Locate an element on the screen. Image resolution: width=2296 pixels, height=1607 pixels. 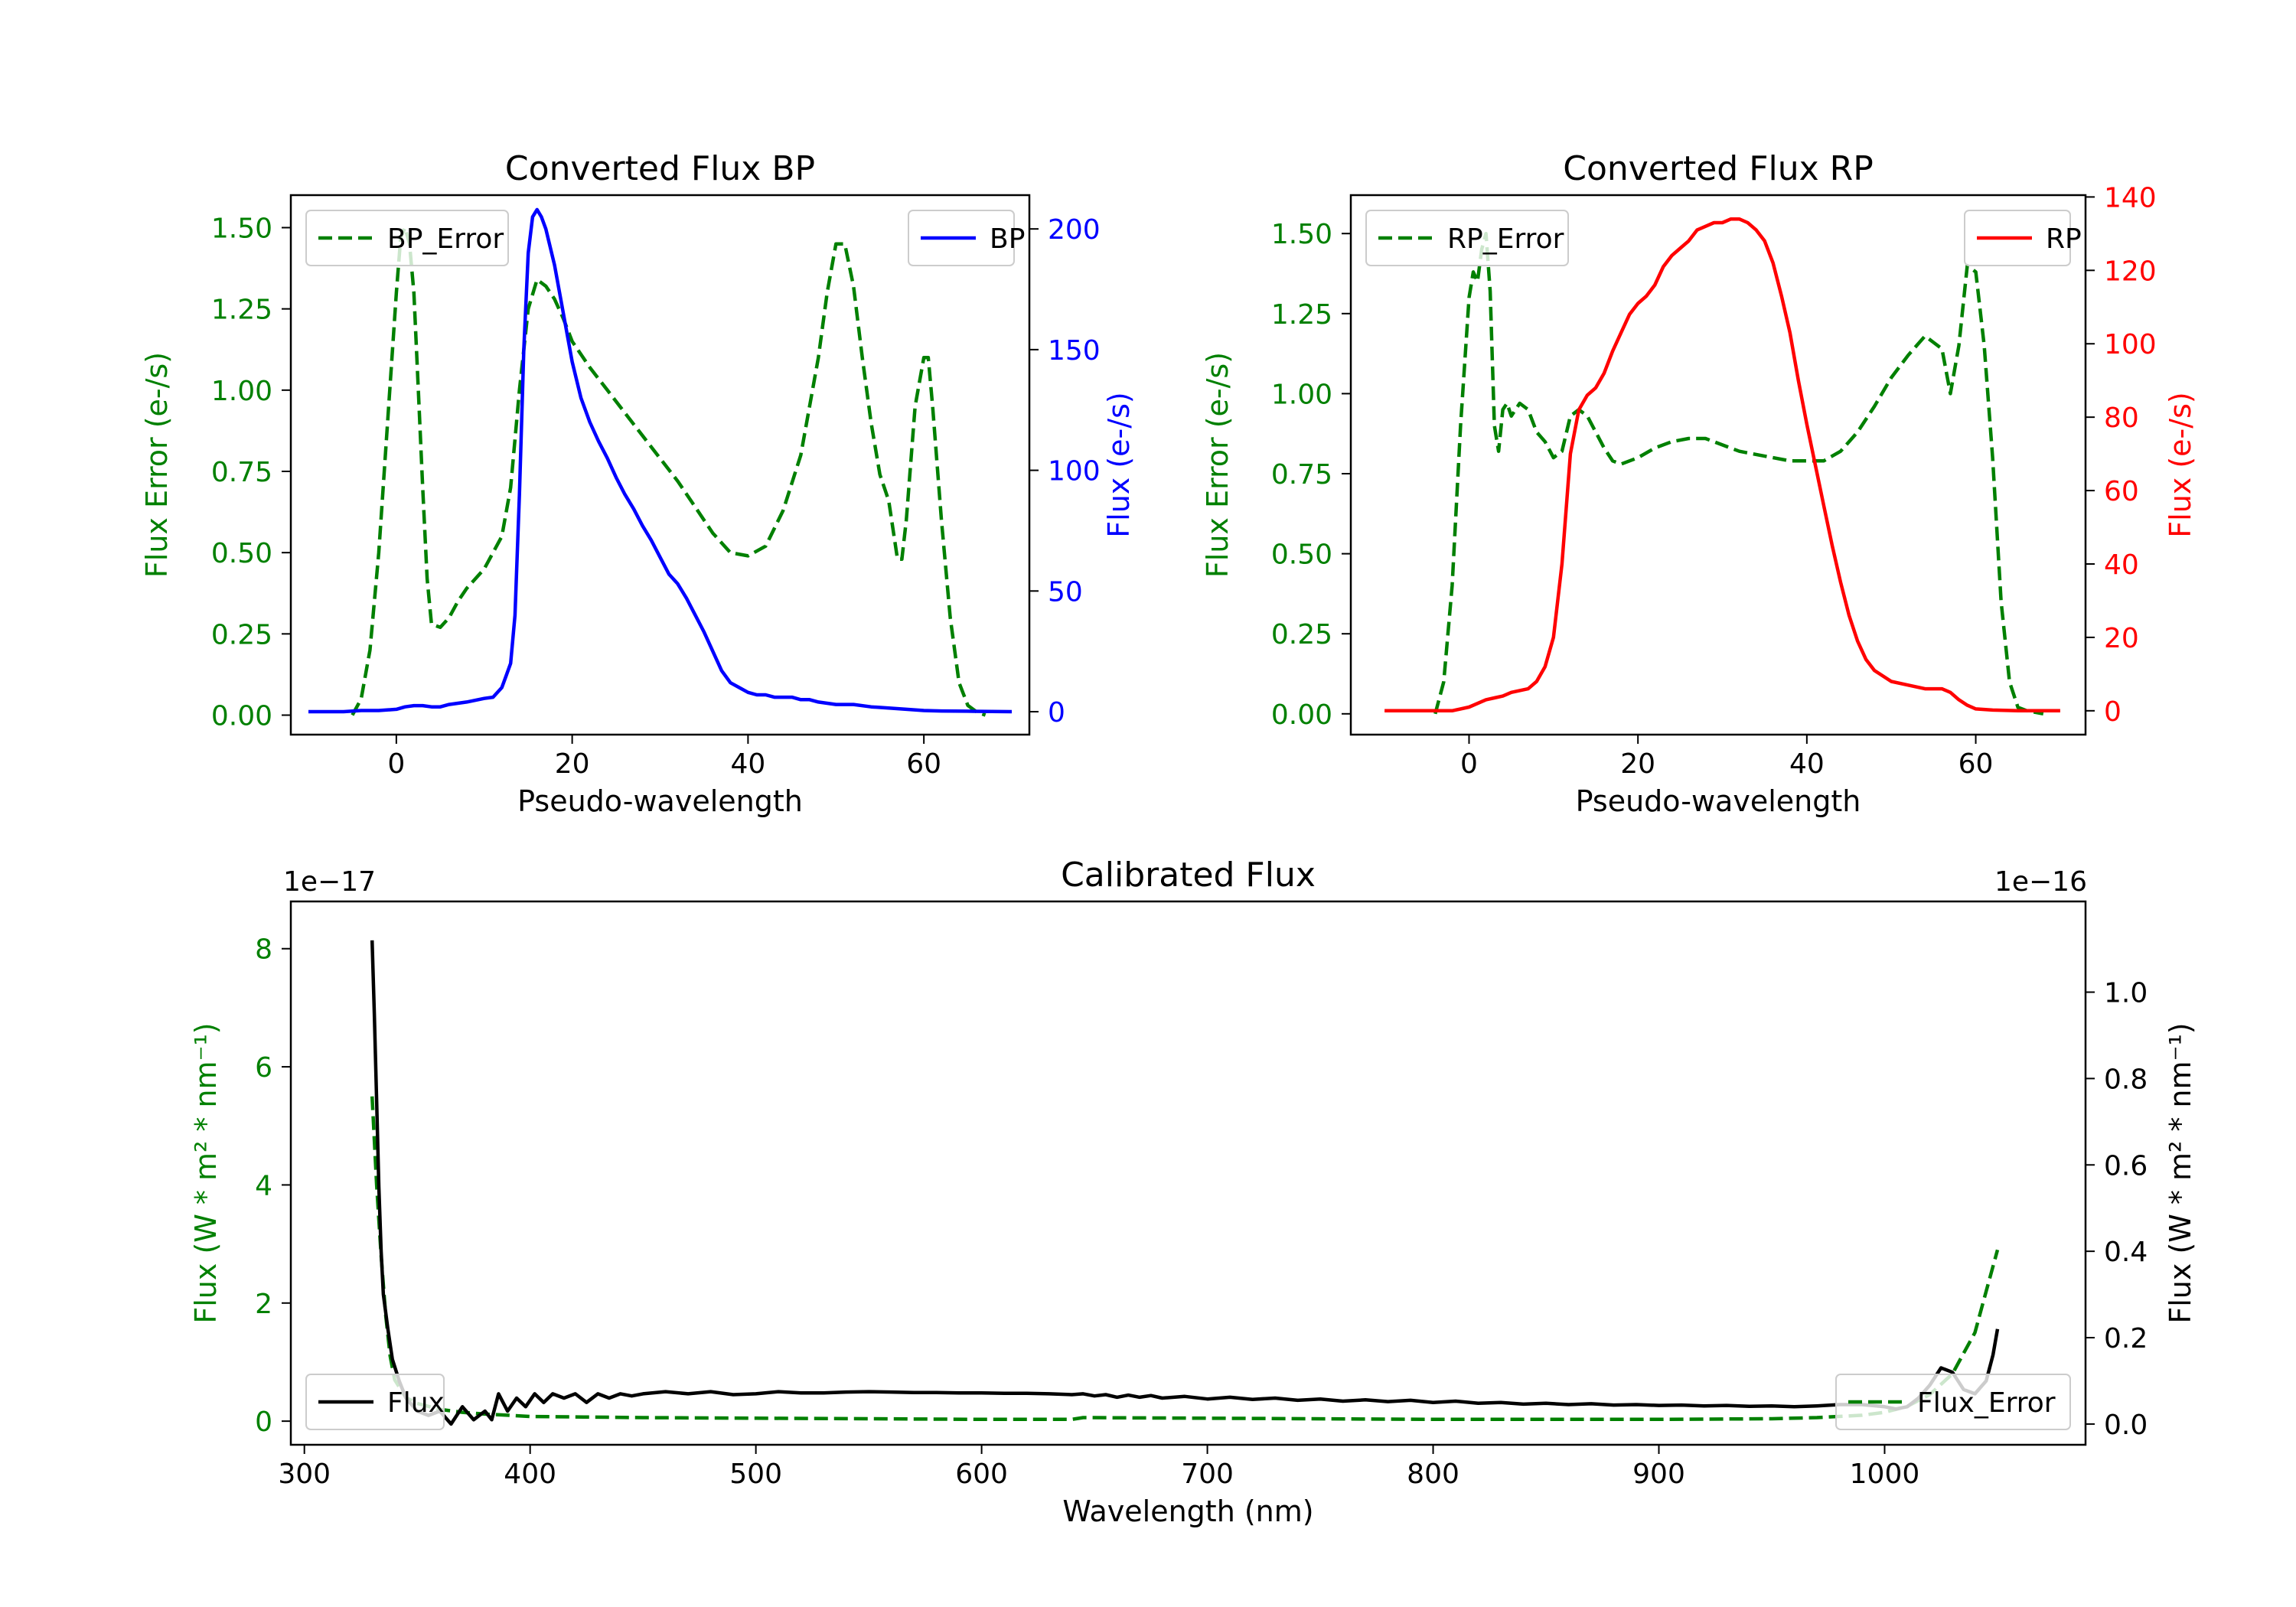
chart-title: Calibrated Flux is located at coordinates (1188, 875).